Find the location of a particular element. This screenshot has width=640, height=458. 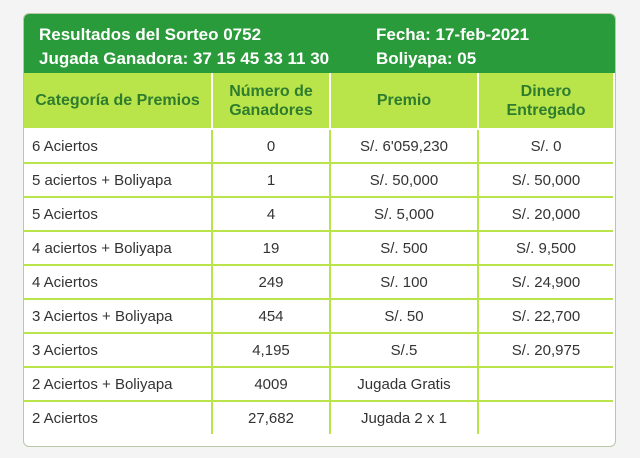

cell-category: 2 Aciertos + Boliyapa is located at coordinates (118, 384).